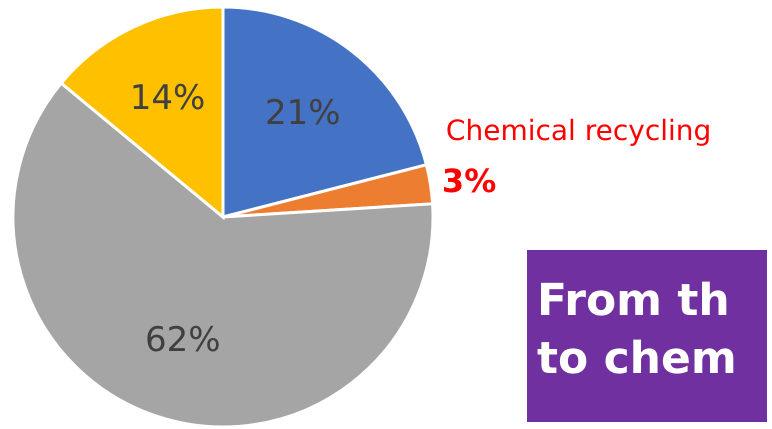 This screenshot has width=772, height=429. Describe the element at coordinates (303, 113) in the screenshot. I see `data-label: 21%` at that location.